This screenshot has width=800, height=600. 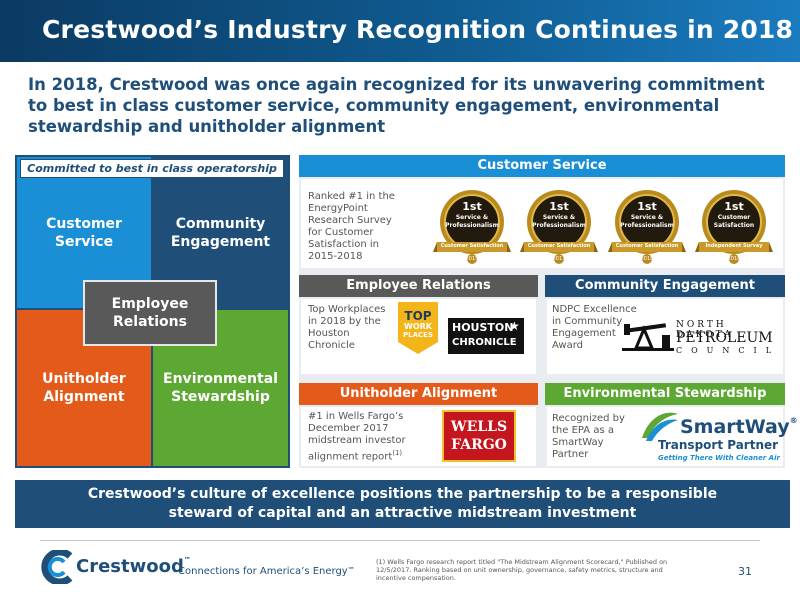 I want to click on crestwood-wordmark: Crestwood™, so click(x=133, y=566).